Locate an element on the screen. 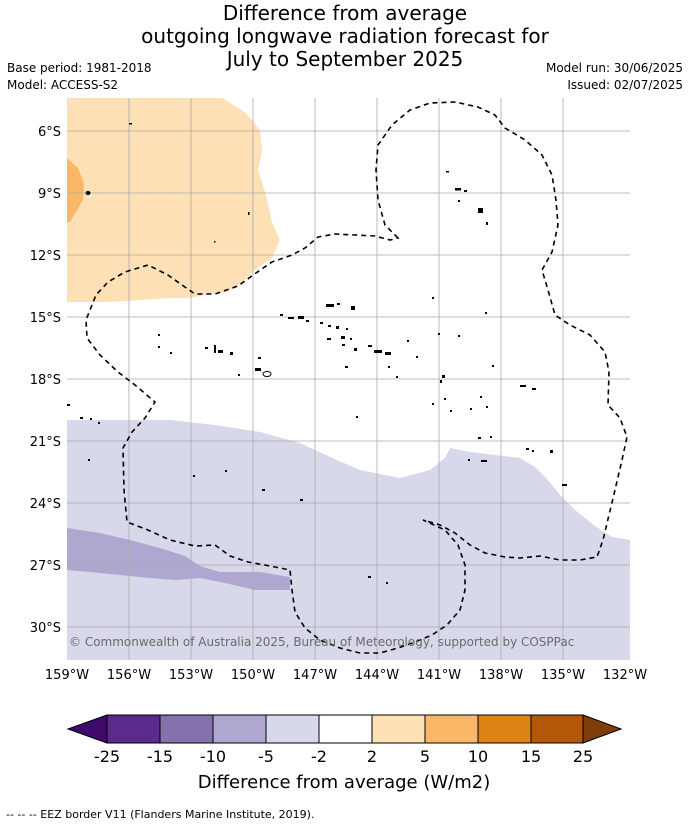 This screenshot has height=827, width=690. lat-label-27s: 27°S is located at coordinates (45, 566).